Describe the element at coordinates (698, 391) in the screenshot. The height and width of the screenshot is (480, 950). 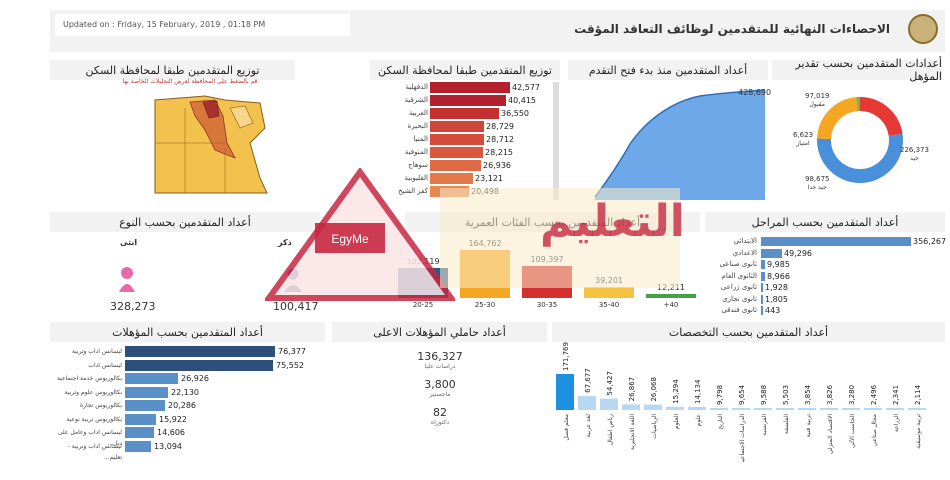
I see `spec-column-value: 14,134` at that location.